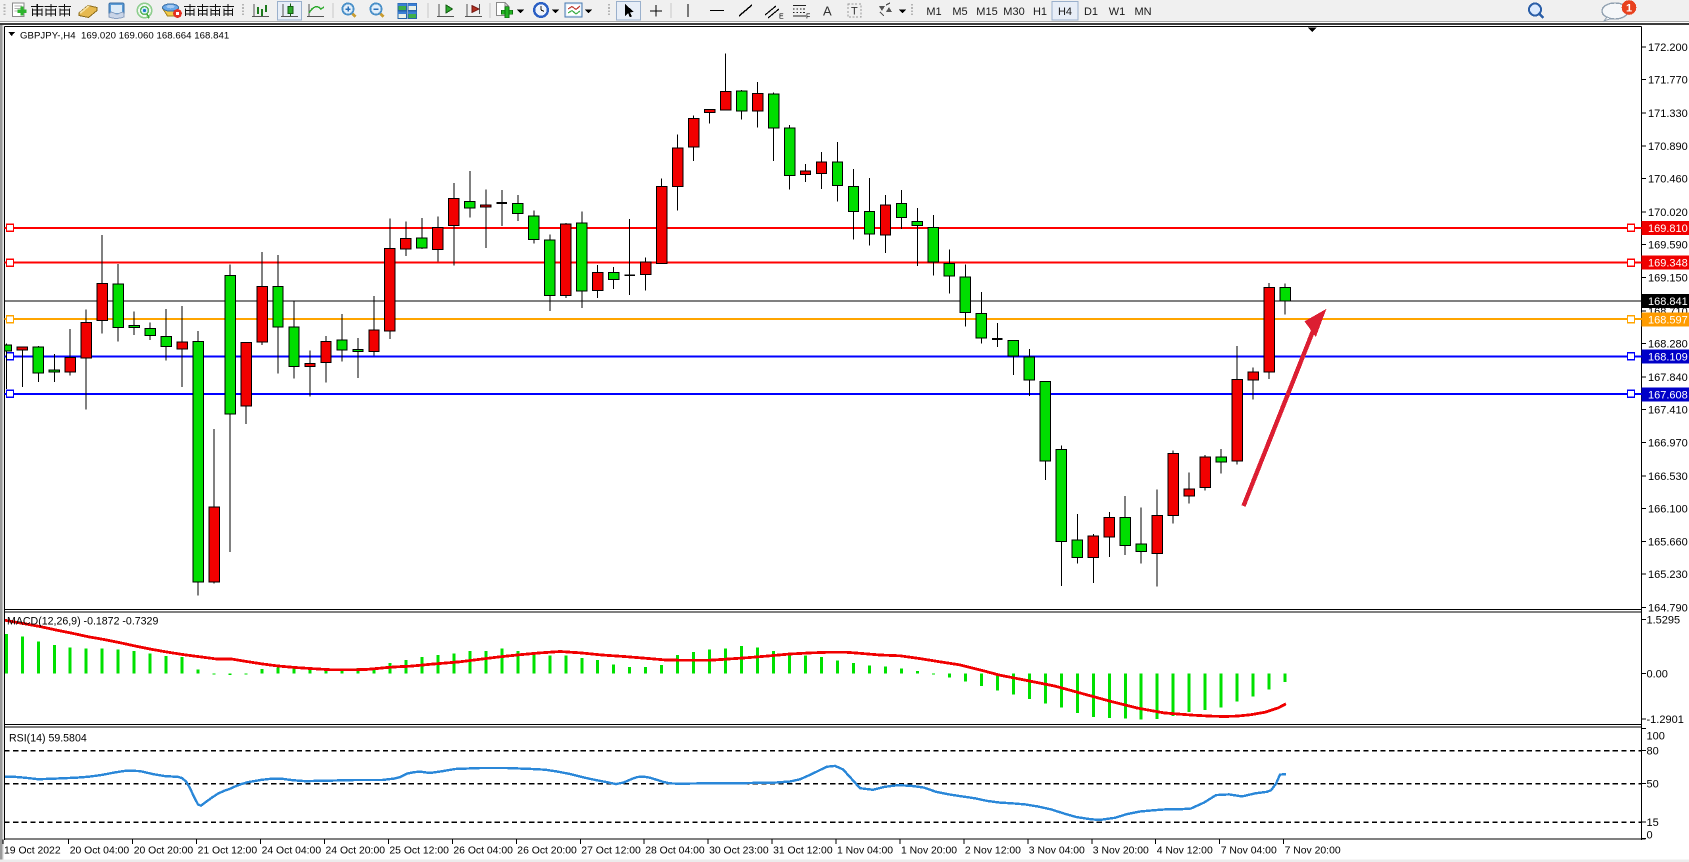  I want to click on svg-text: M15, so click(986, 12).